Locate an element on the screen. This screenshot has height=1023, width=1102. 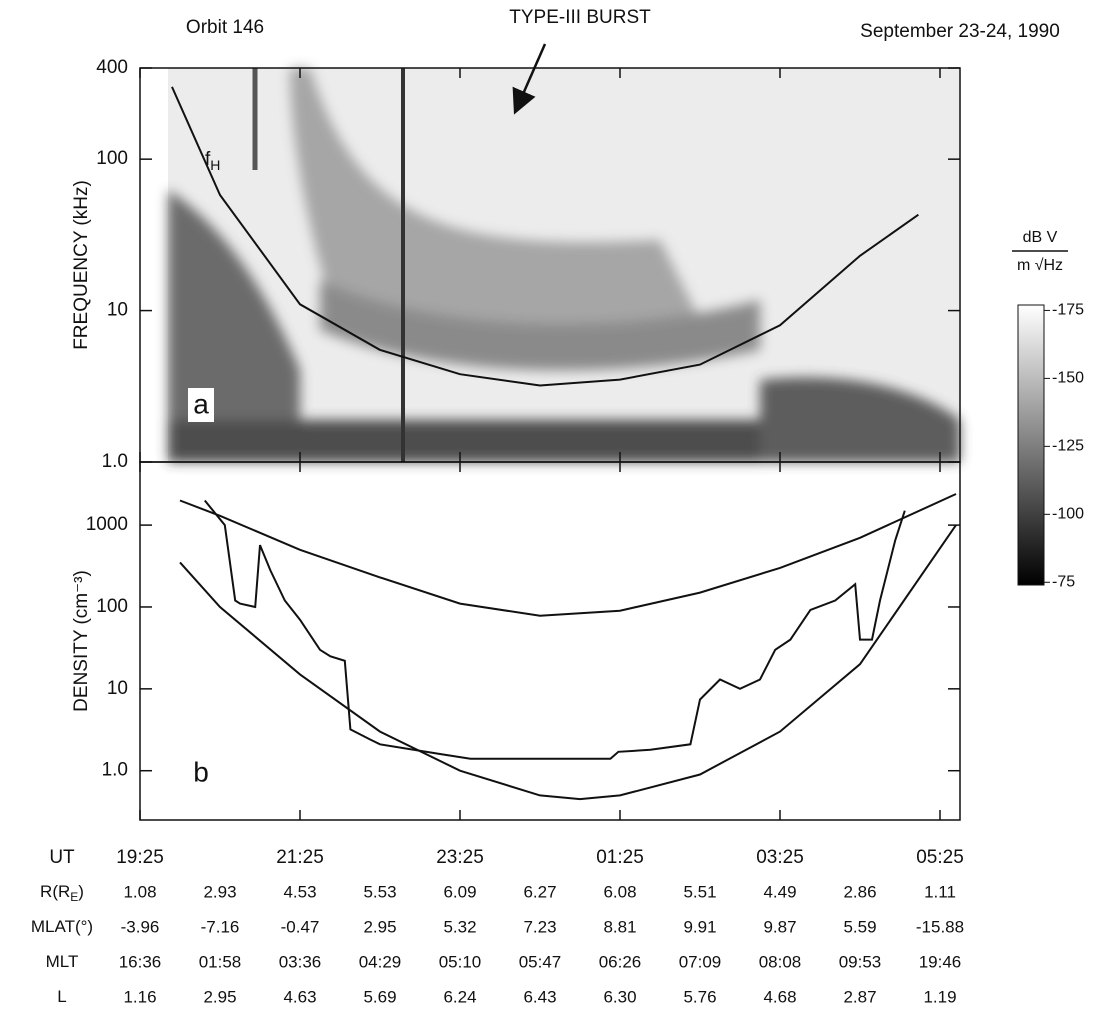
table-cell: 9.87 is located at coordinates (779, 926).